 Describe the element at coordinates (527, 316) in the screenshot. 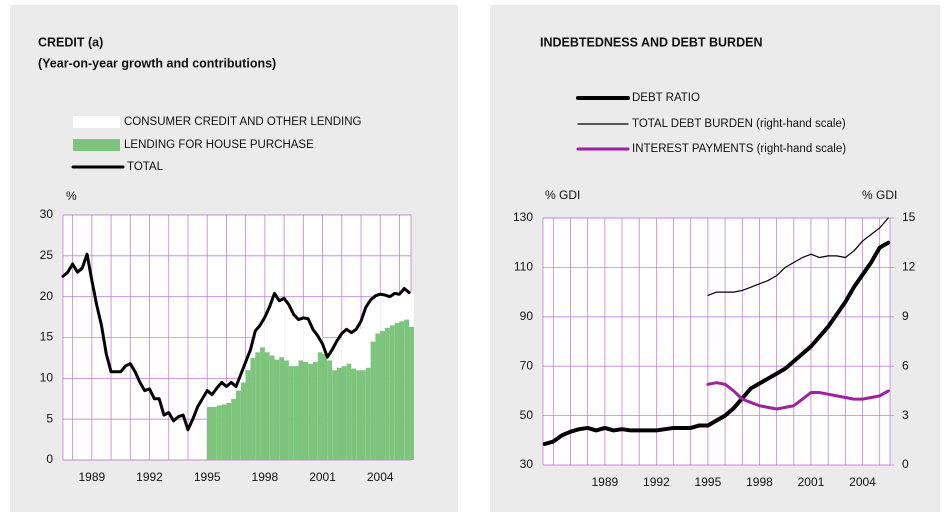

I see `y-tick-label: 90` at that location.